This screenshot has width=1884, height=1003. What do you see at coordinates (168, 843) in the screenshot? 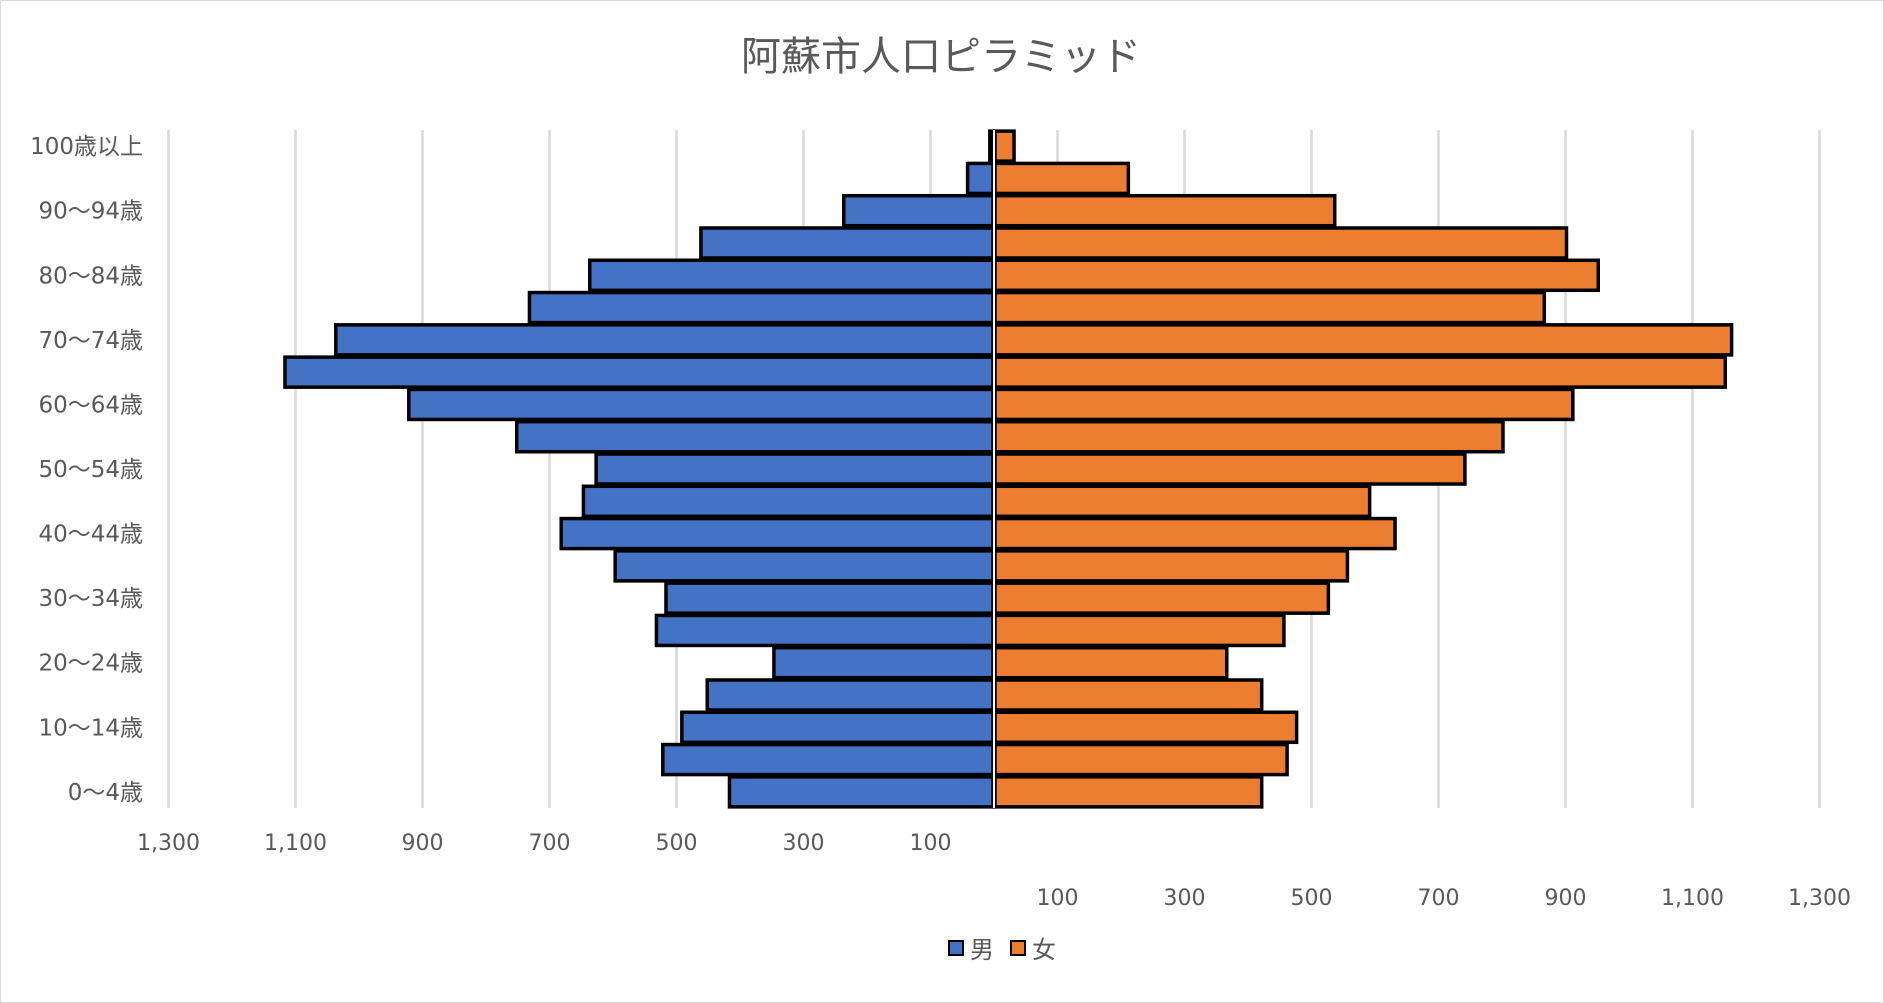
I see `tick-label-male: 1,300` at bounding box center [168, 843].